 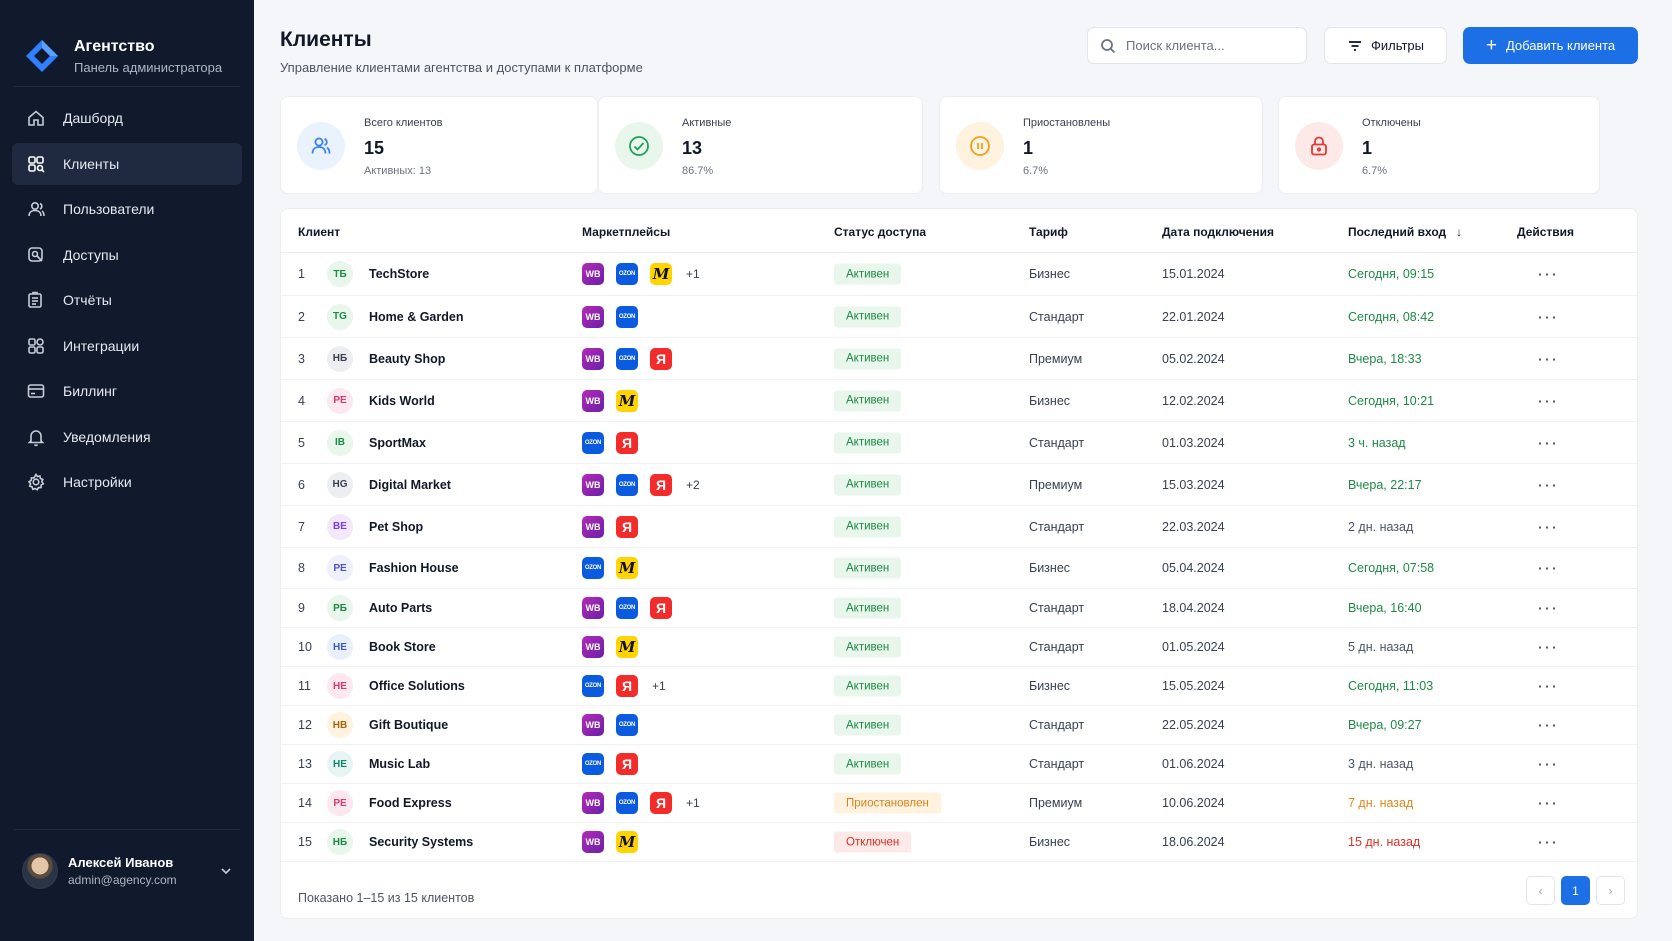 What do you see at coordinates (1385, 45) in the screenshot?
I see `filters-button: Фильтры` at bounding box center [1385, 45].